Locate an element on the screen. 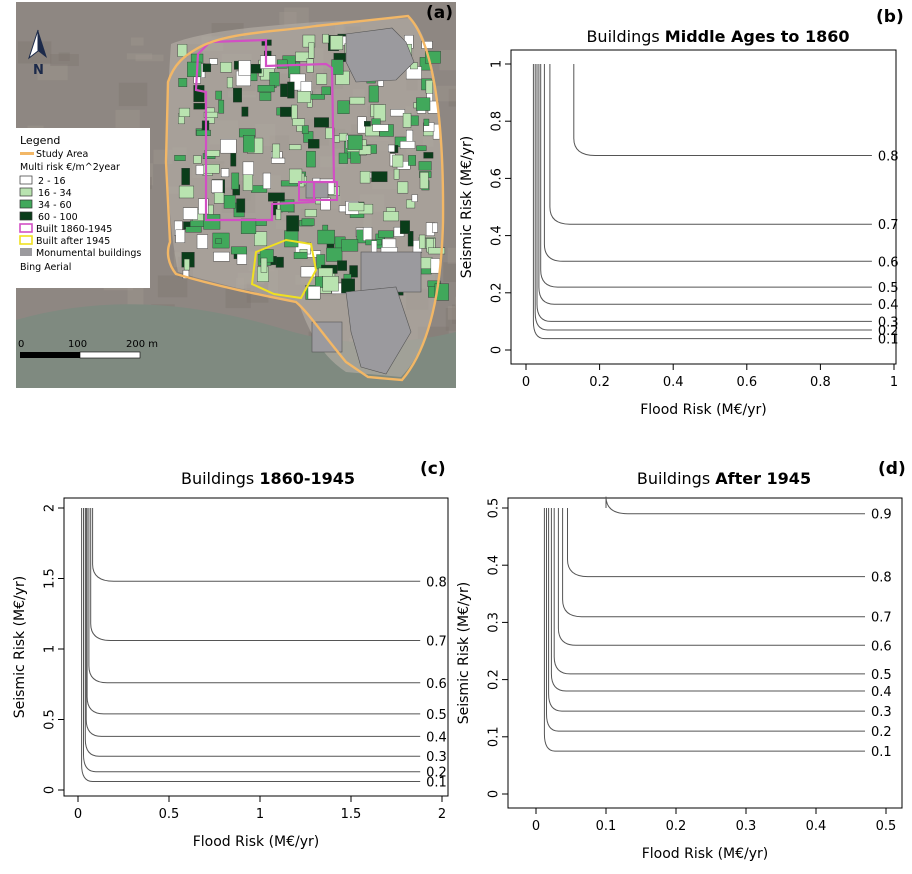 This screenshot has height=874, width=912. chart-title-bold: Middle Ages to 1860 is located at coordinates (757, 36).